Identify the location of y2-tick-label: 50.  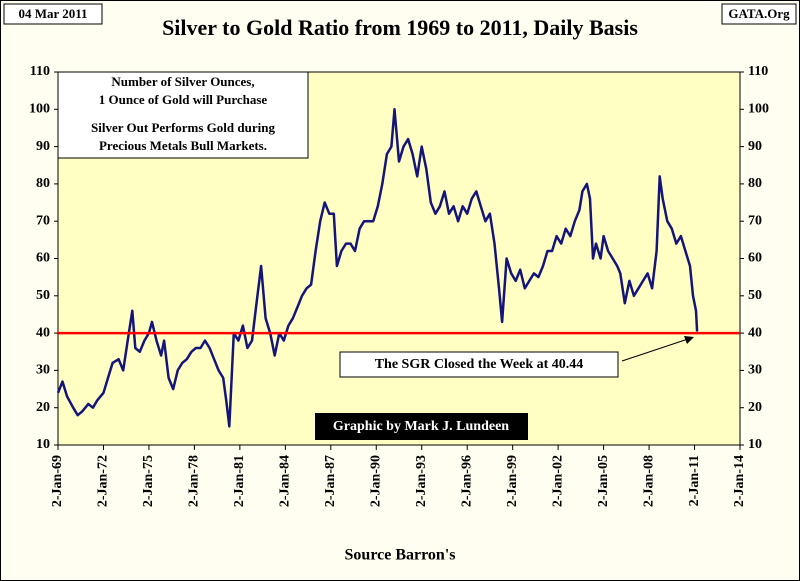
(755, 295).